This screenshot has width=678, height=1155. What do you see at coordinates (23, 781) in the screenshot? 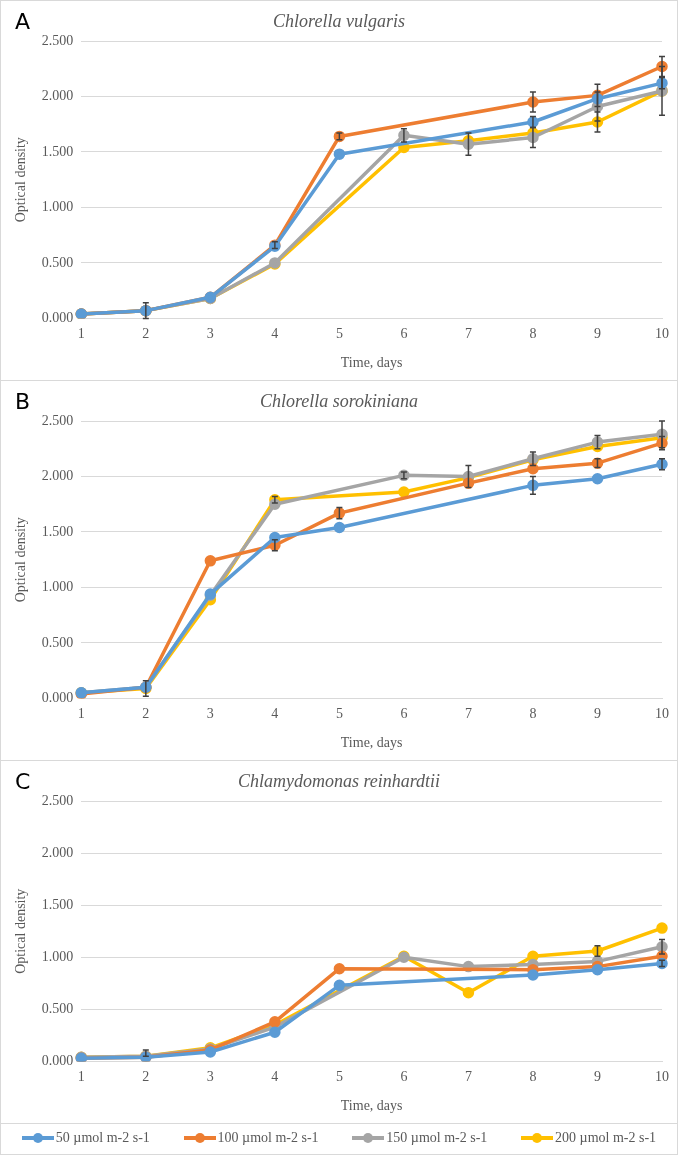
I see `text: C` at bounding box center [23, 781].